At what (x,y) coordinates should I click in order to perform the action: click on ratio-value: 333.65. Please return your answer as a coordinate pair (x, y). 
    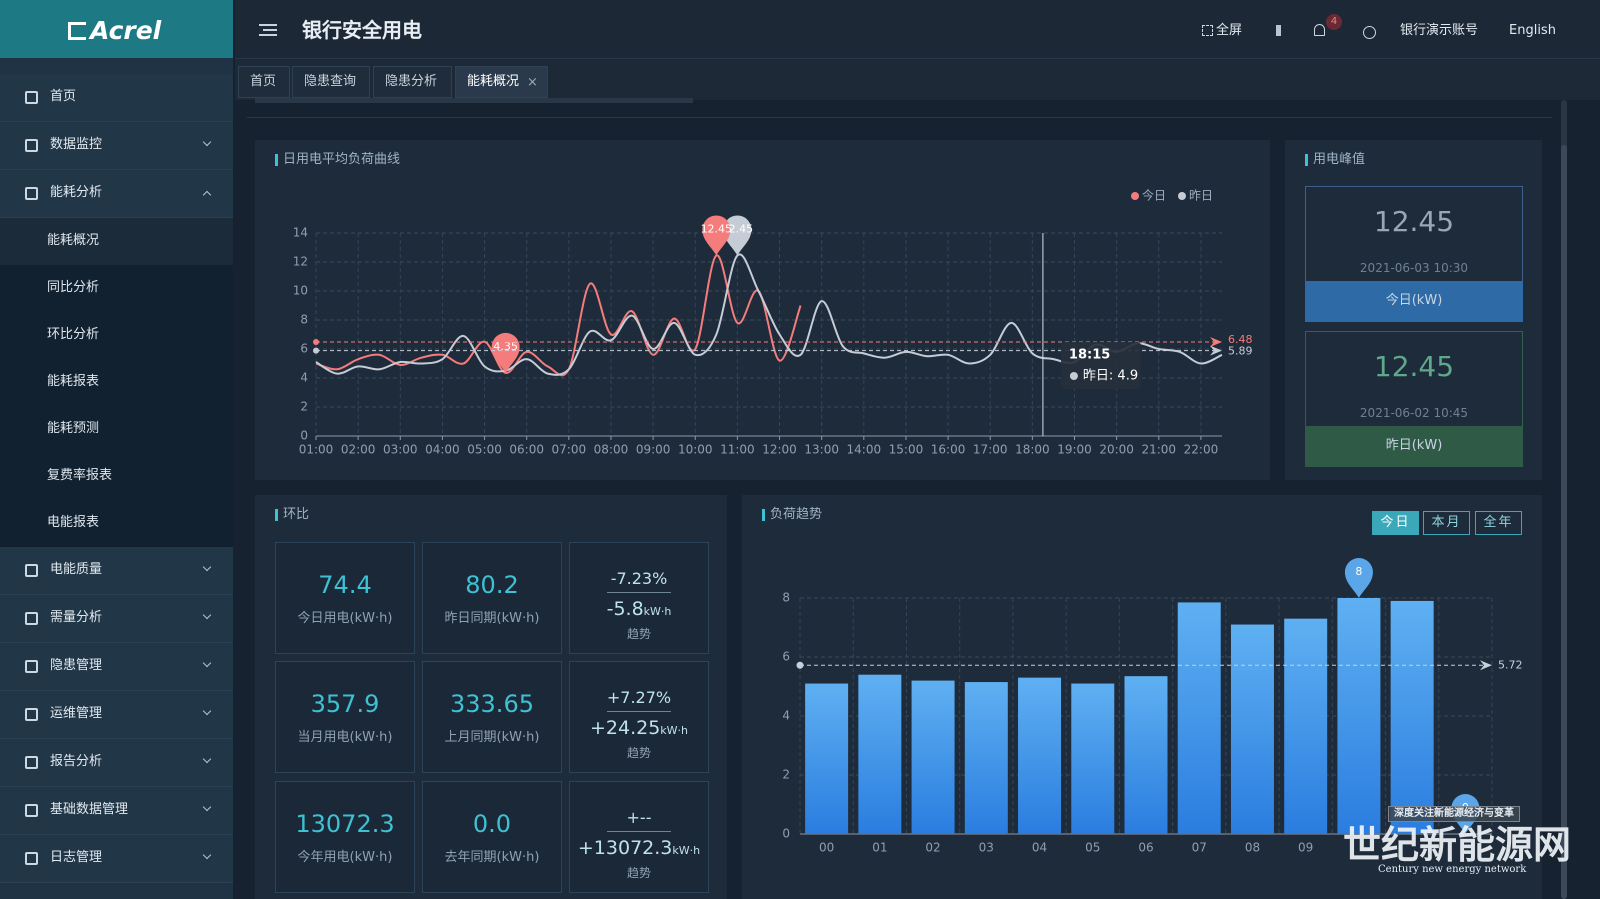
    Looking at the image, I should click on (492, 704).